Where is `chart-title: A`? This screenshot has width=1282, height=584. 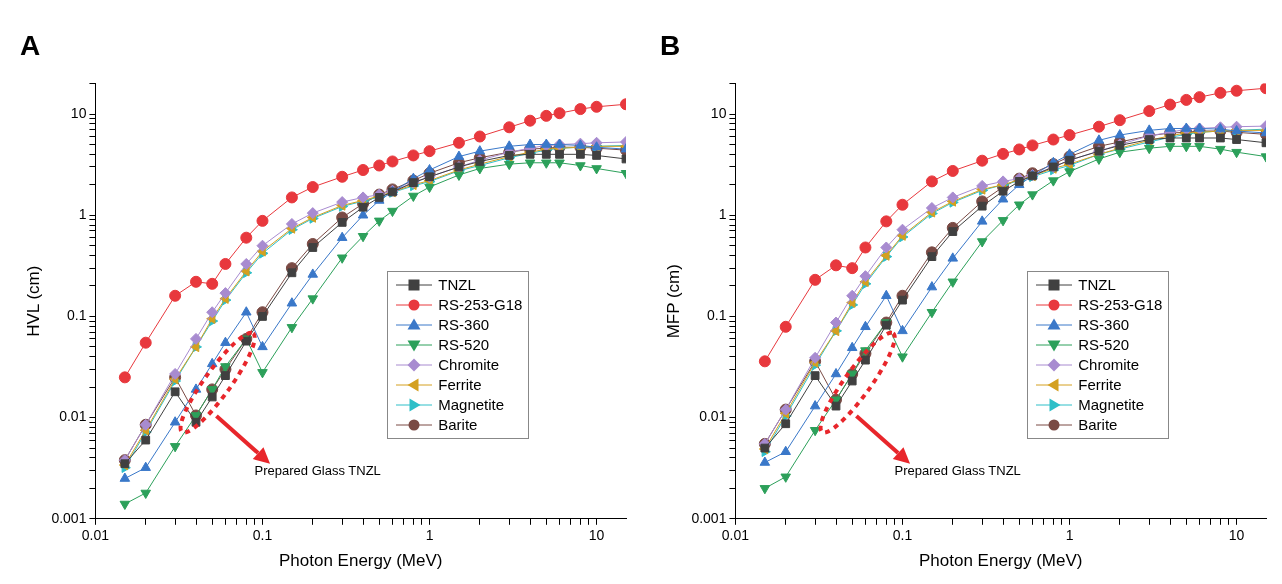 chart-title: A is located at coordinates (30, 45).